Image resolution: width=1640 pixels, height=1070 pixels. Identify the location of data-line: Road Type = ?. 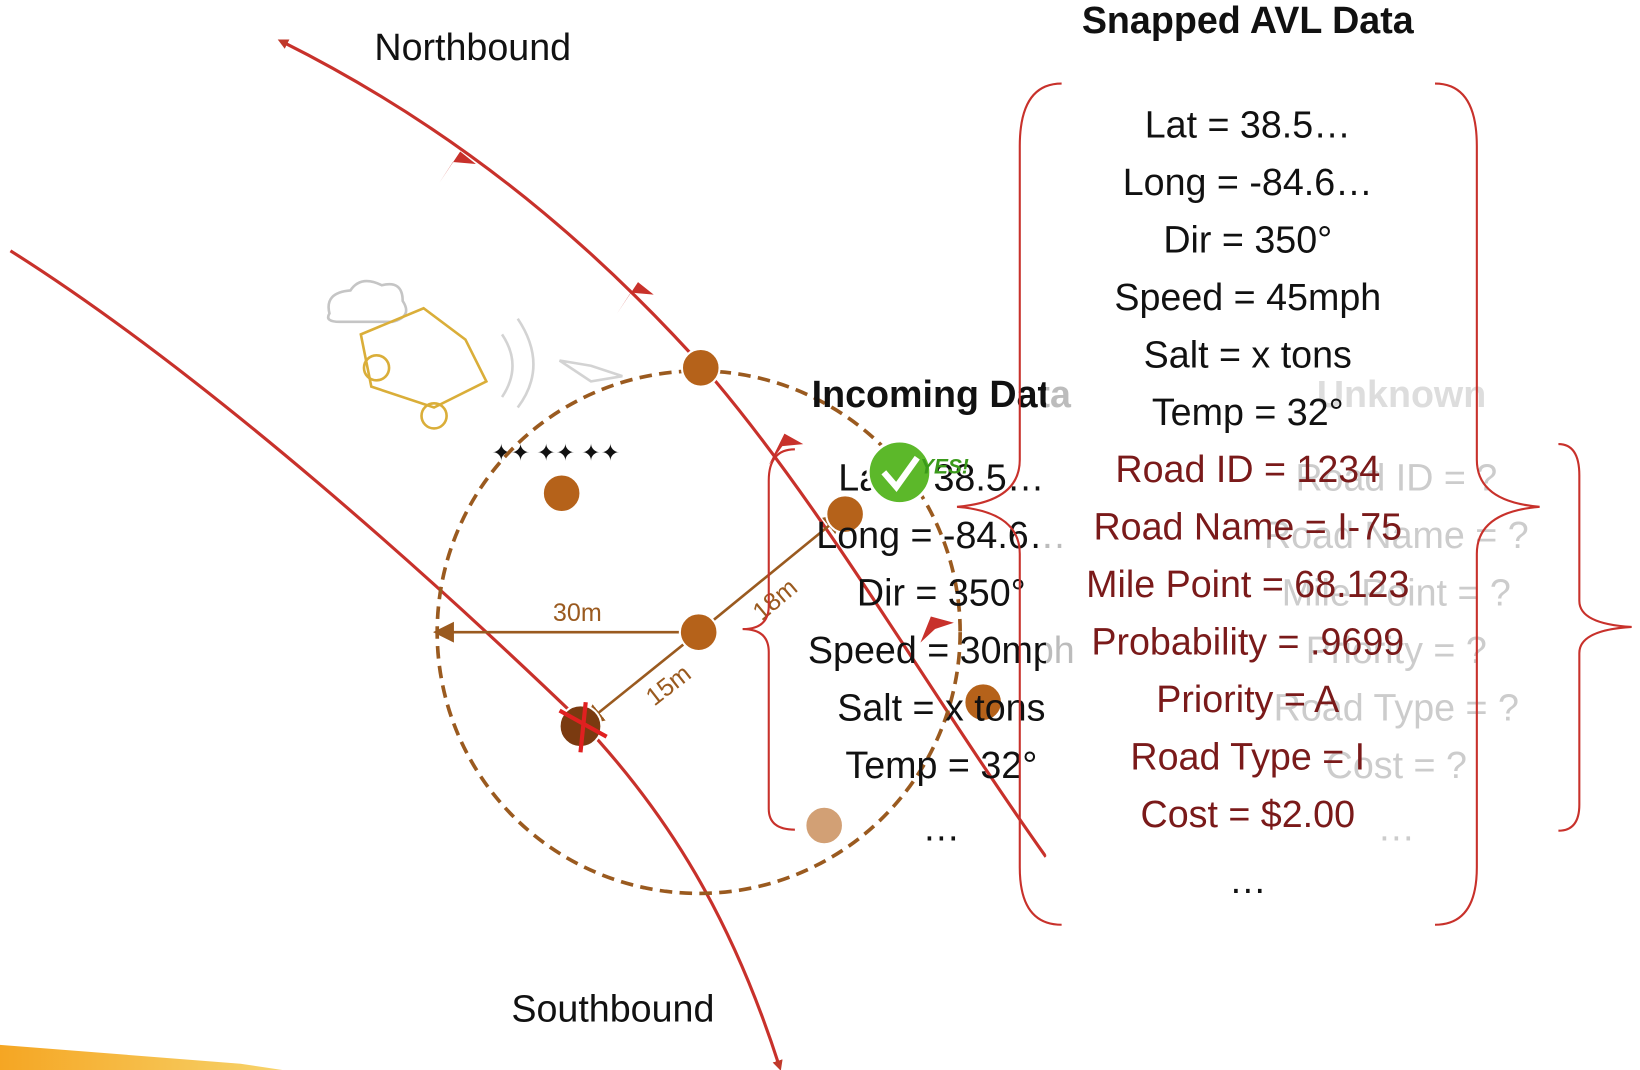
(1396, 707).